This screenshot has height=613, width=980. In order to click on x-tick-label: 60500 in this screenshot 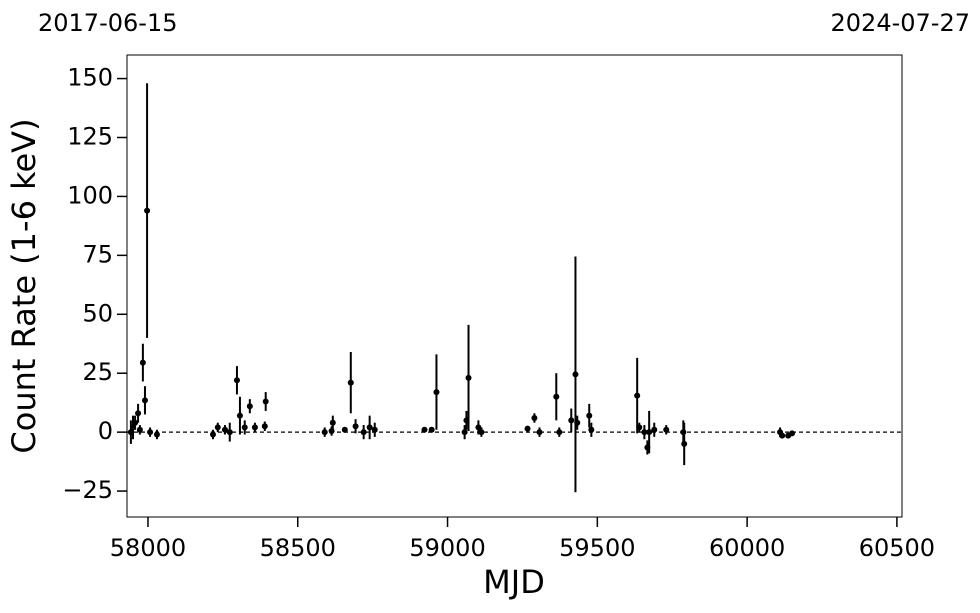, I will do `click(897, 548)`.